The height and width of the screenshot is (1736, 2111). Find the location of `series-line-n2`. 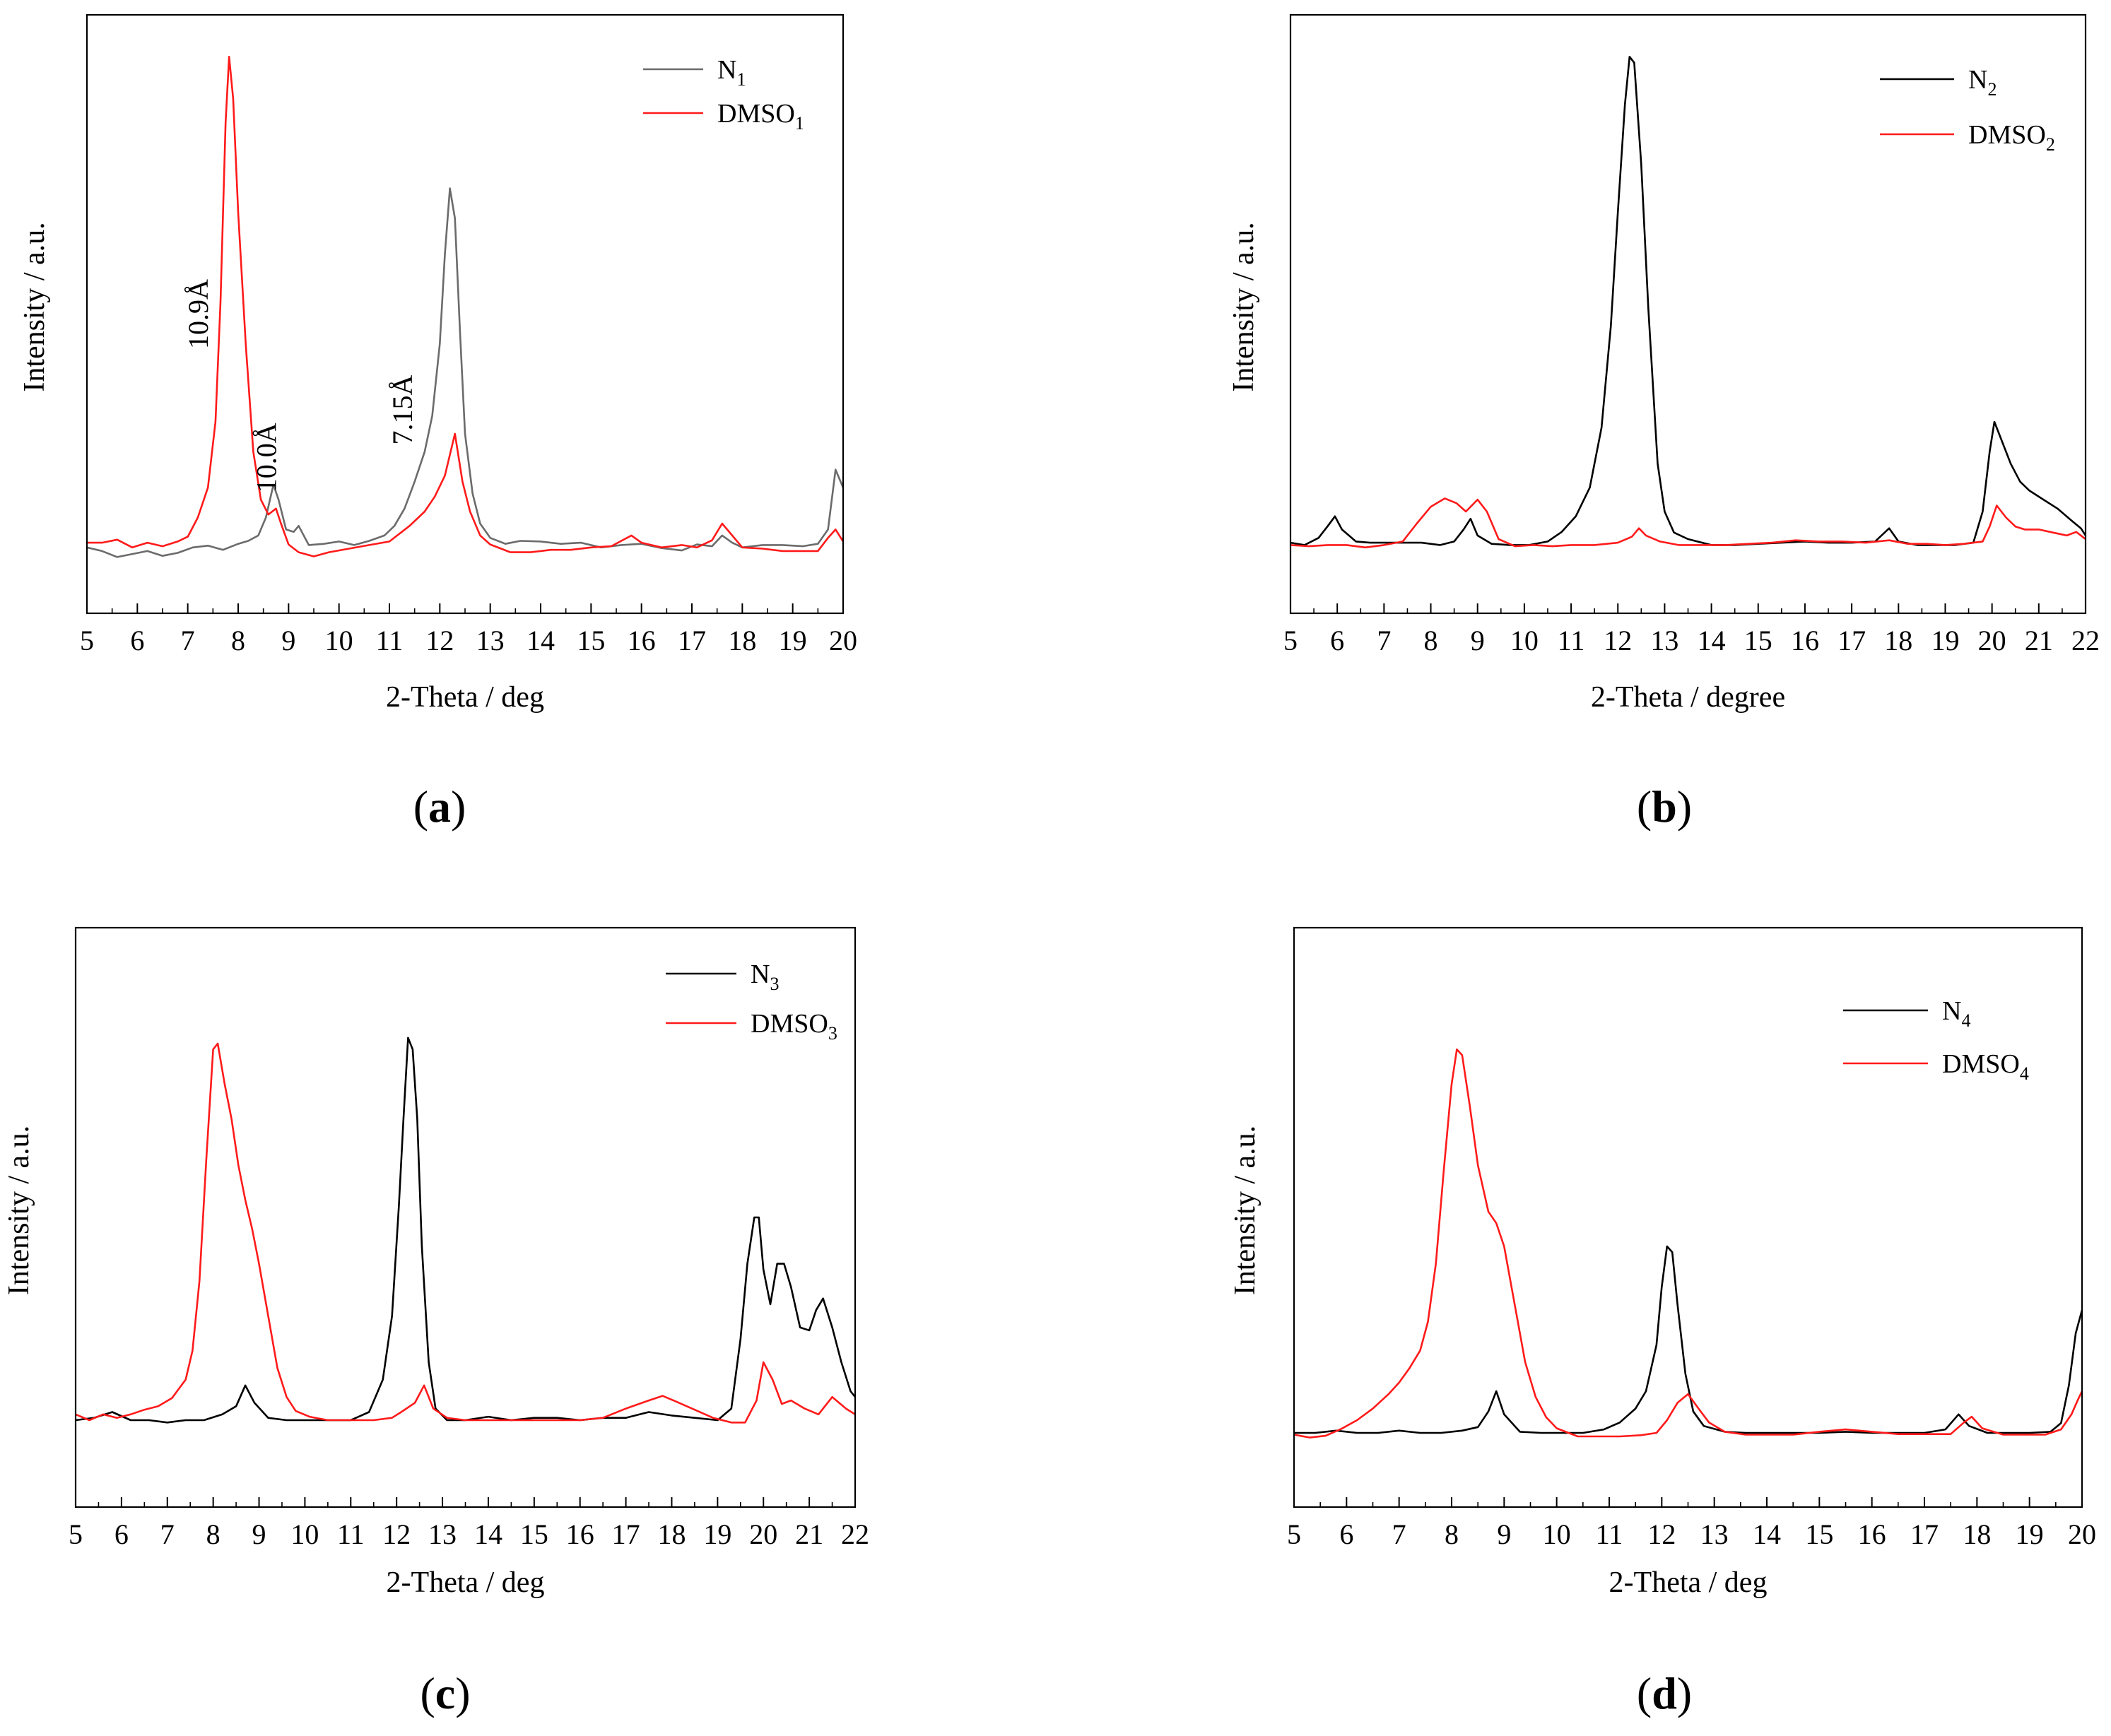

series-line-n2 is located at coordinates (1688, 301).